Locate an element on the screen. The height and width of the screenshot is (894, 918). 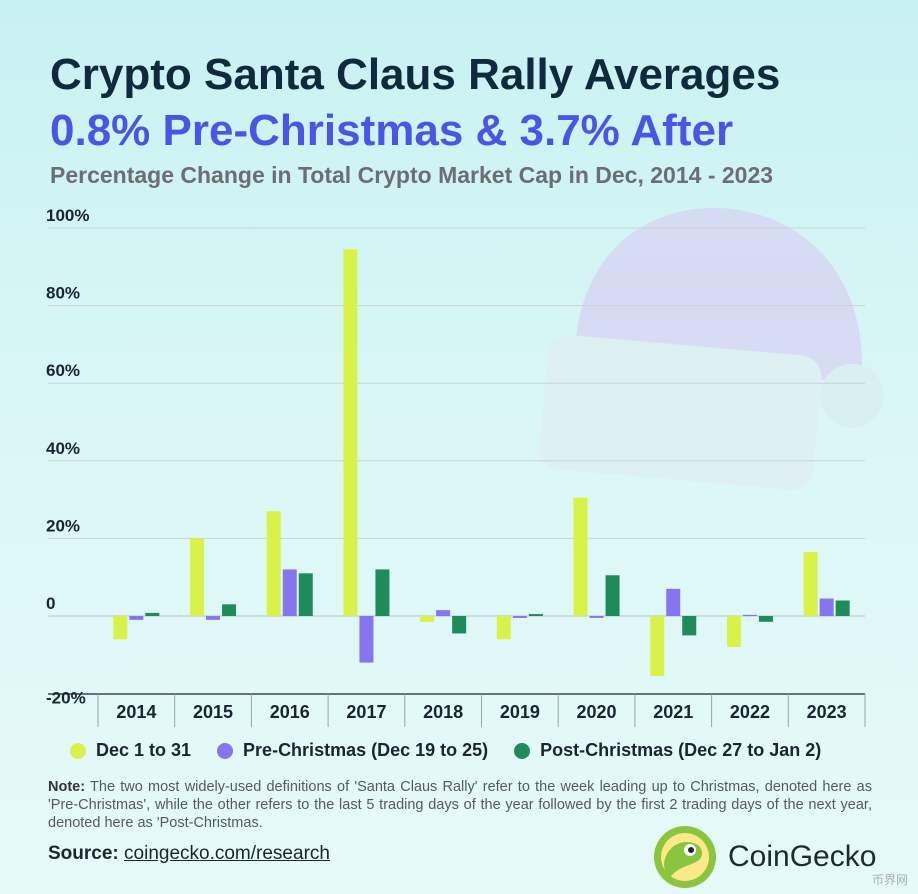
bar-dec-2018 is located at coordinates (427, 619).